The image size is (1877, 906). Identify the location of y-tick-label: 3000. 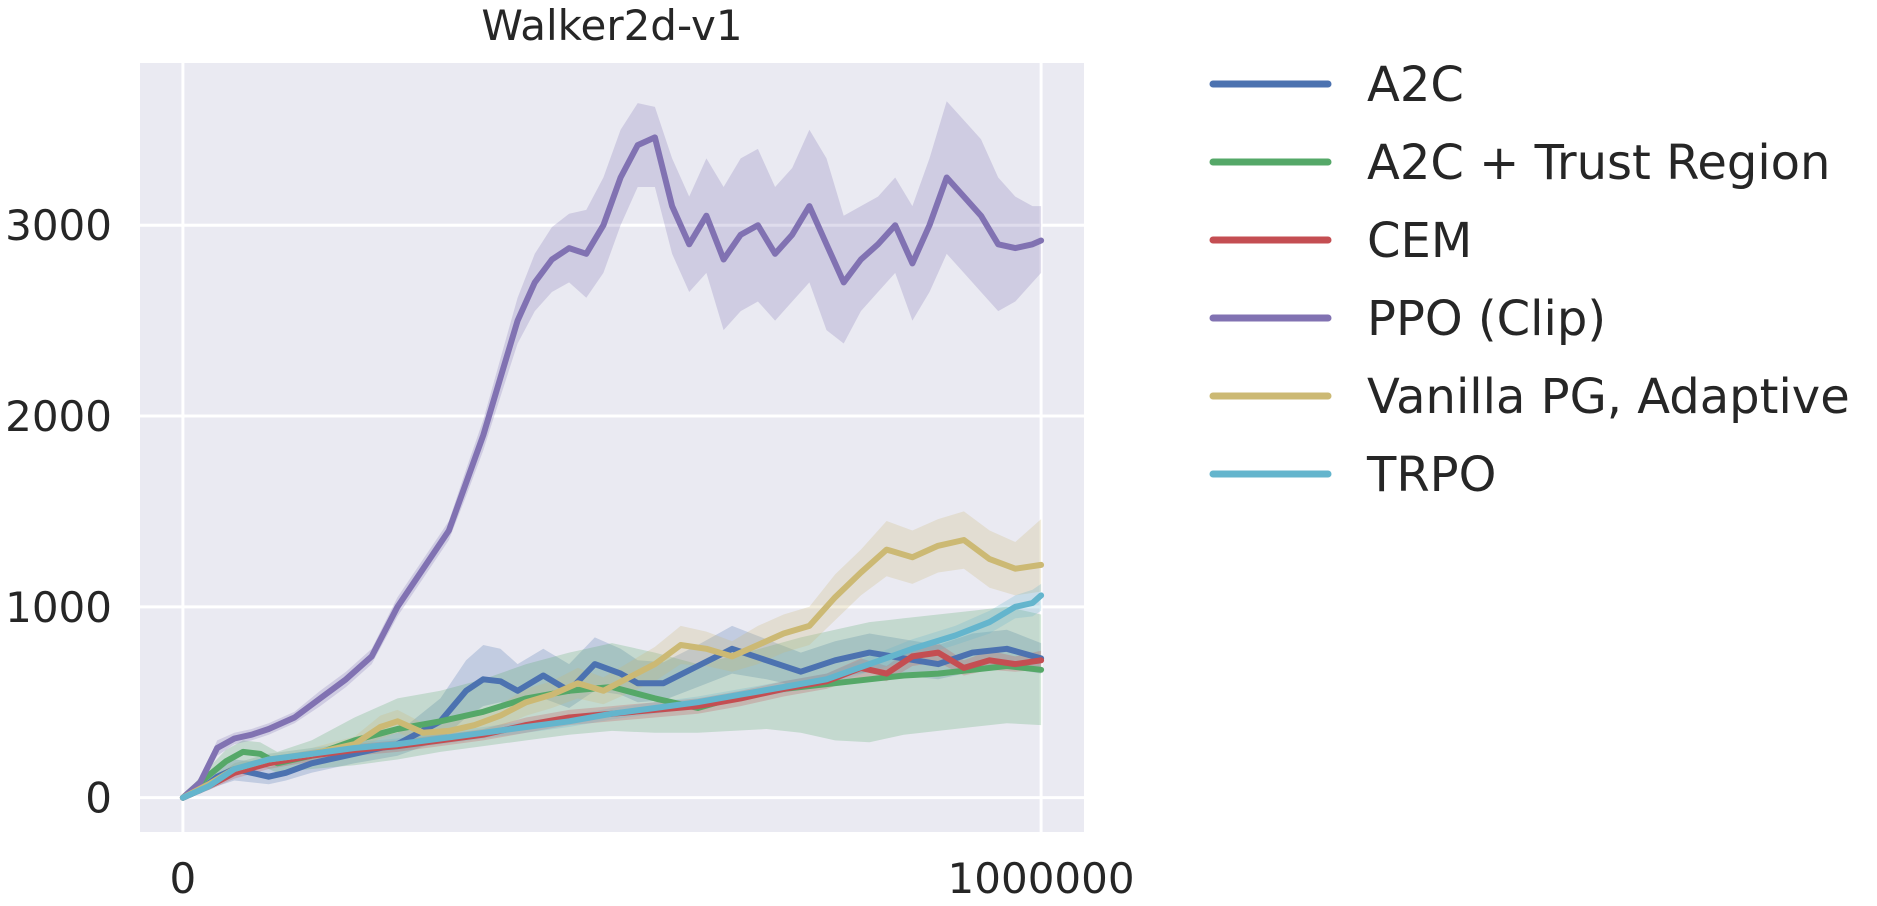
(58, 225).